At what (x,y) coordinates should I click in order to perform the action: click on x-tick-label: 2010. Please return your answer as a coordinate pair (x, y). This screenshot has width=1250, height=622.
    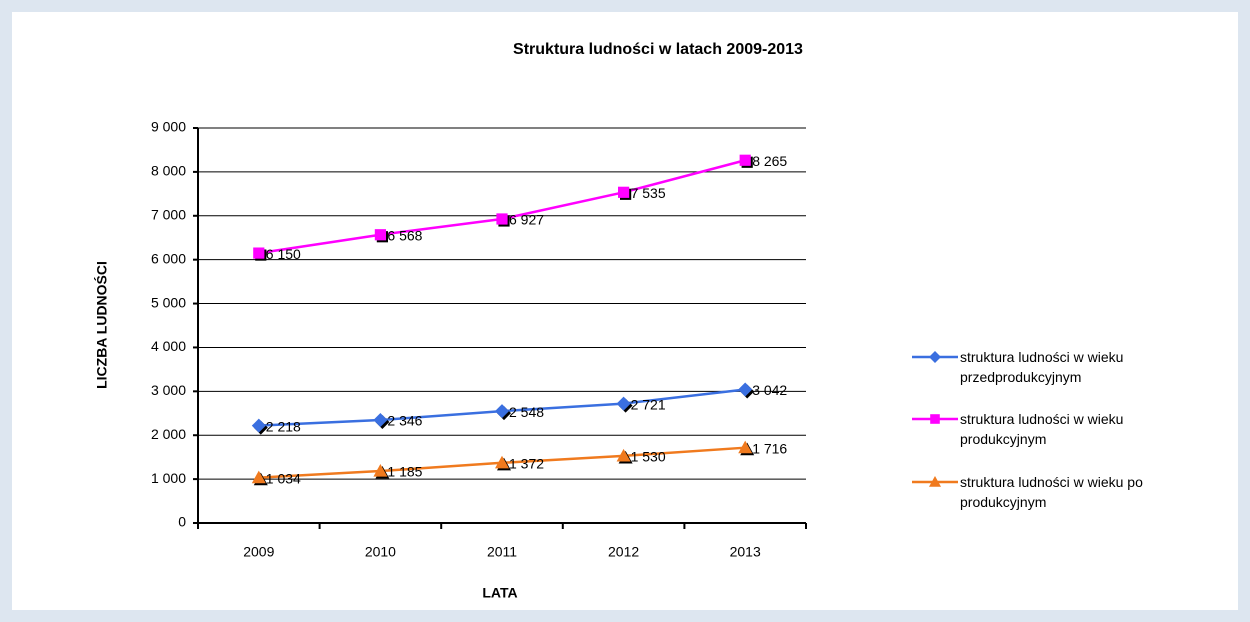
    Looking at the image, I should click on (380, 552).